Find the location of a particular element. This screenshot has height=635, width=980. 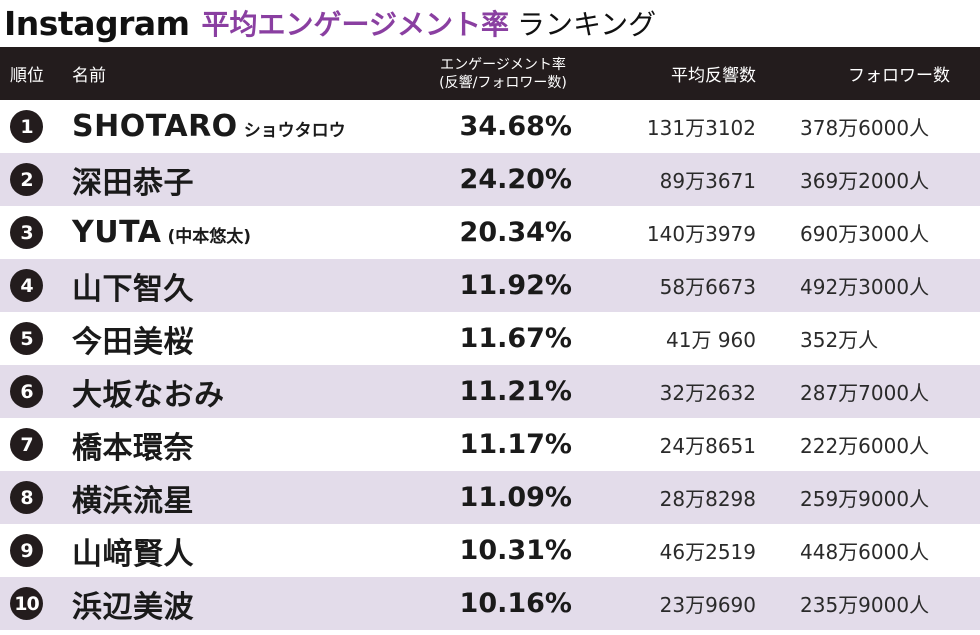

person-name: 山下智久 is located at coordinates (133, 289).